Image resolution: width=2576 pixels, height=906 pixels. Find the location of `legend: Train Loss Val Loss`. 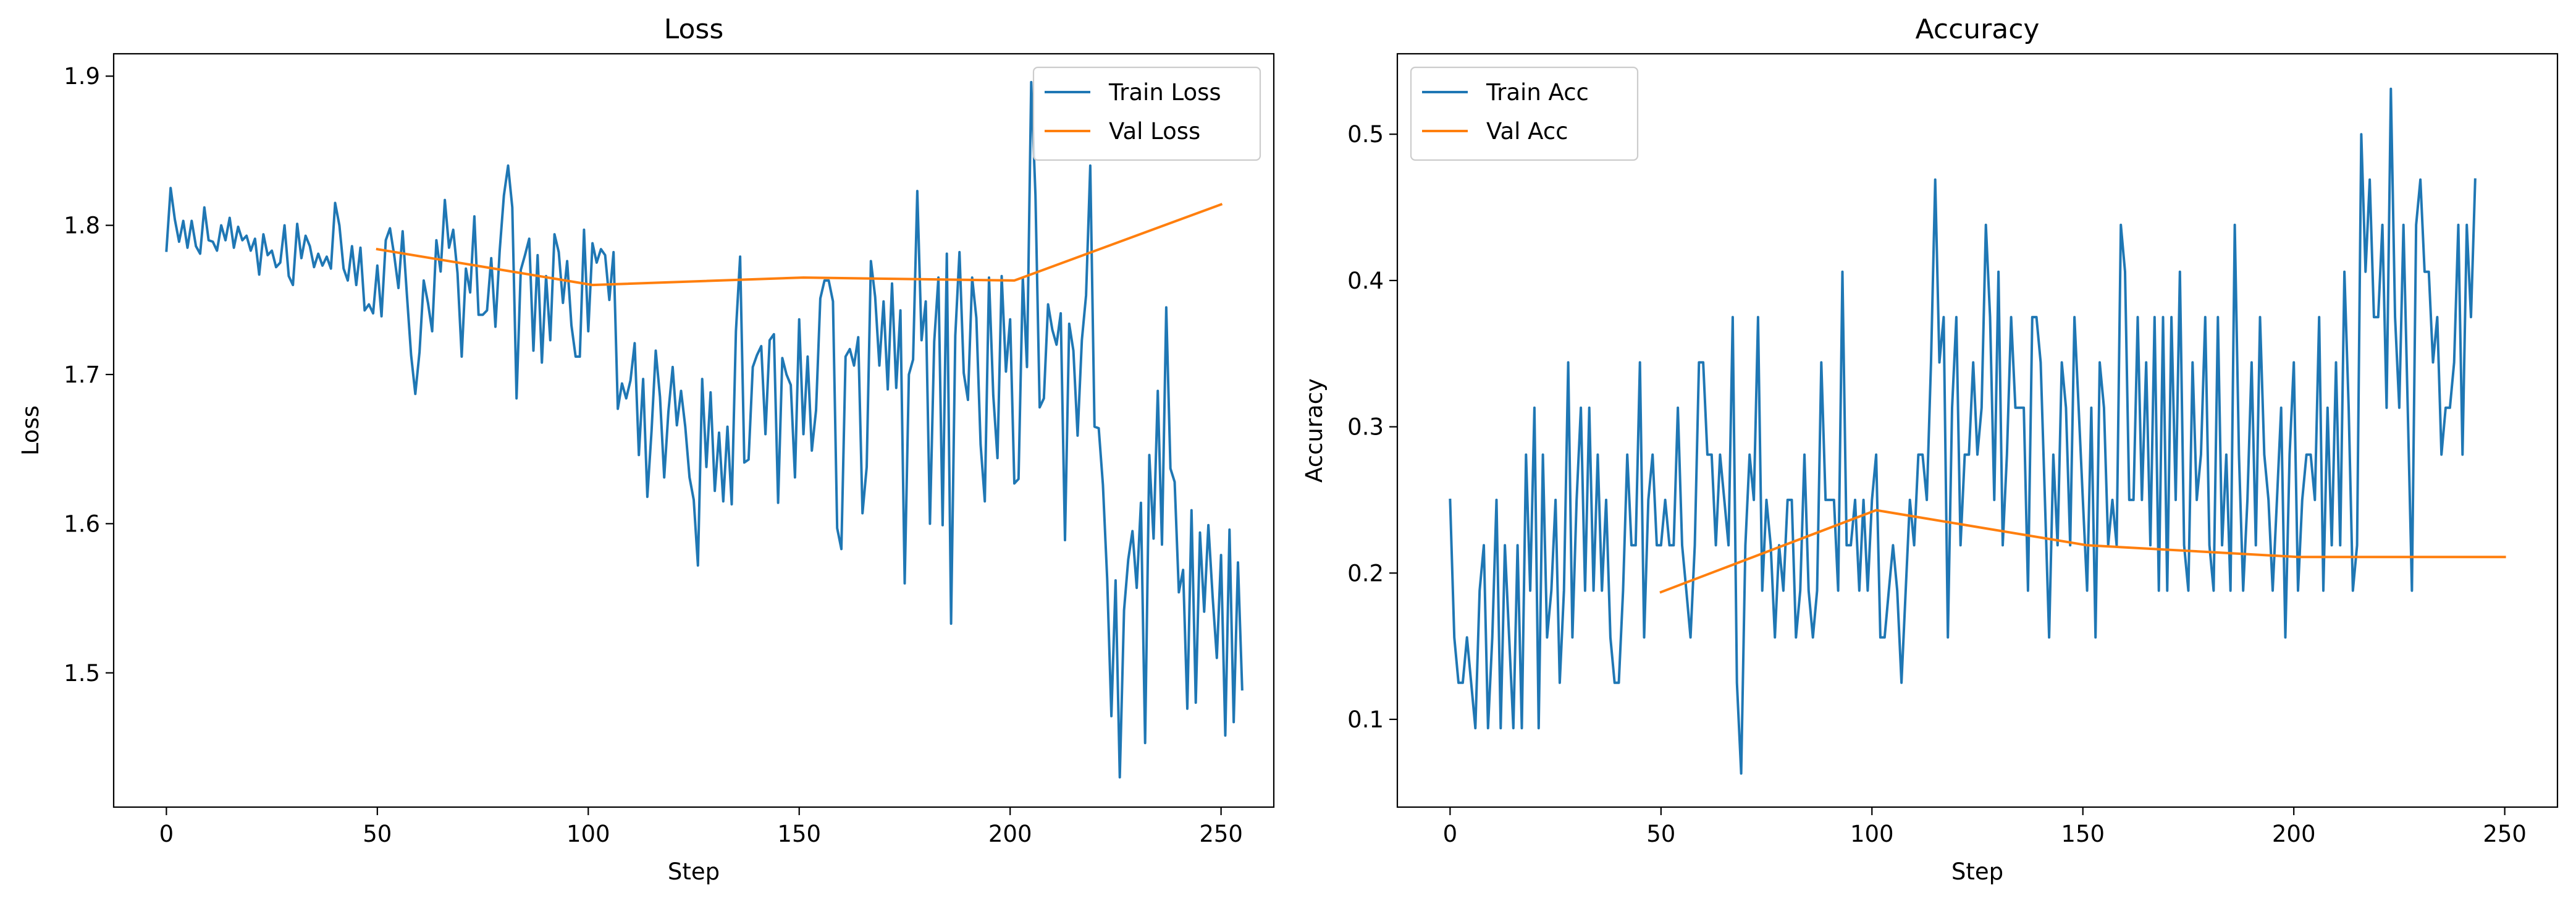

legend: Train Loss Val Loss is located at coordinates (1146, 113).